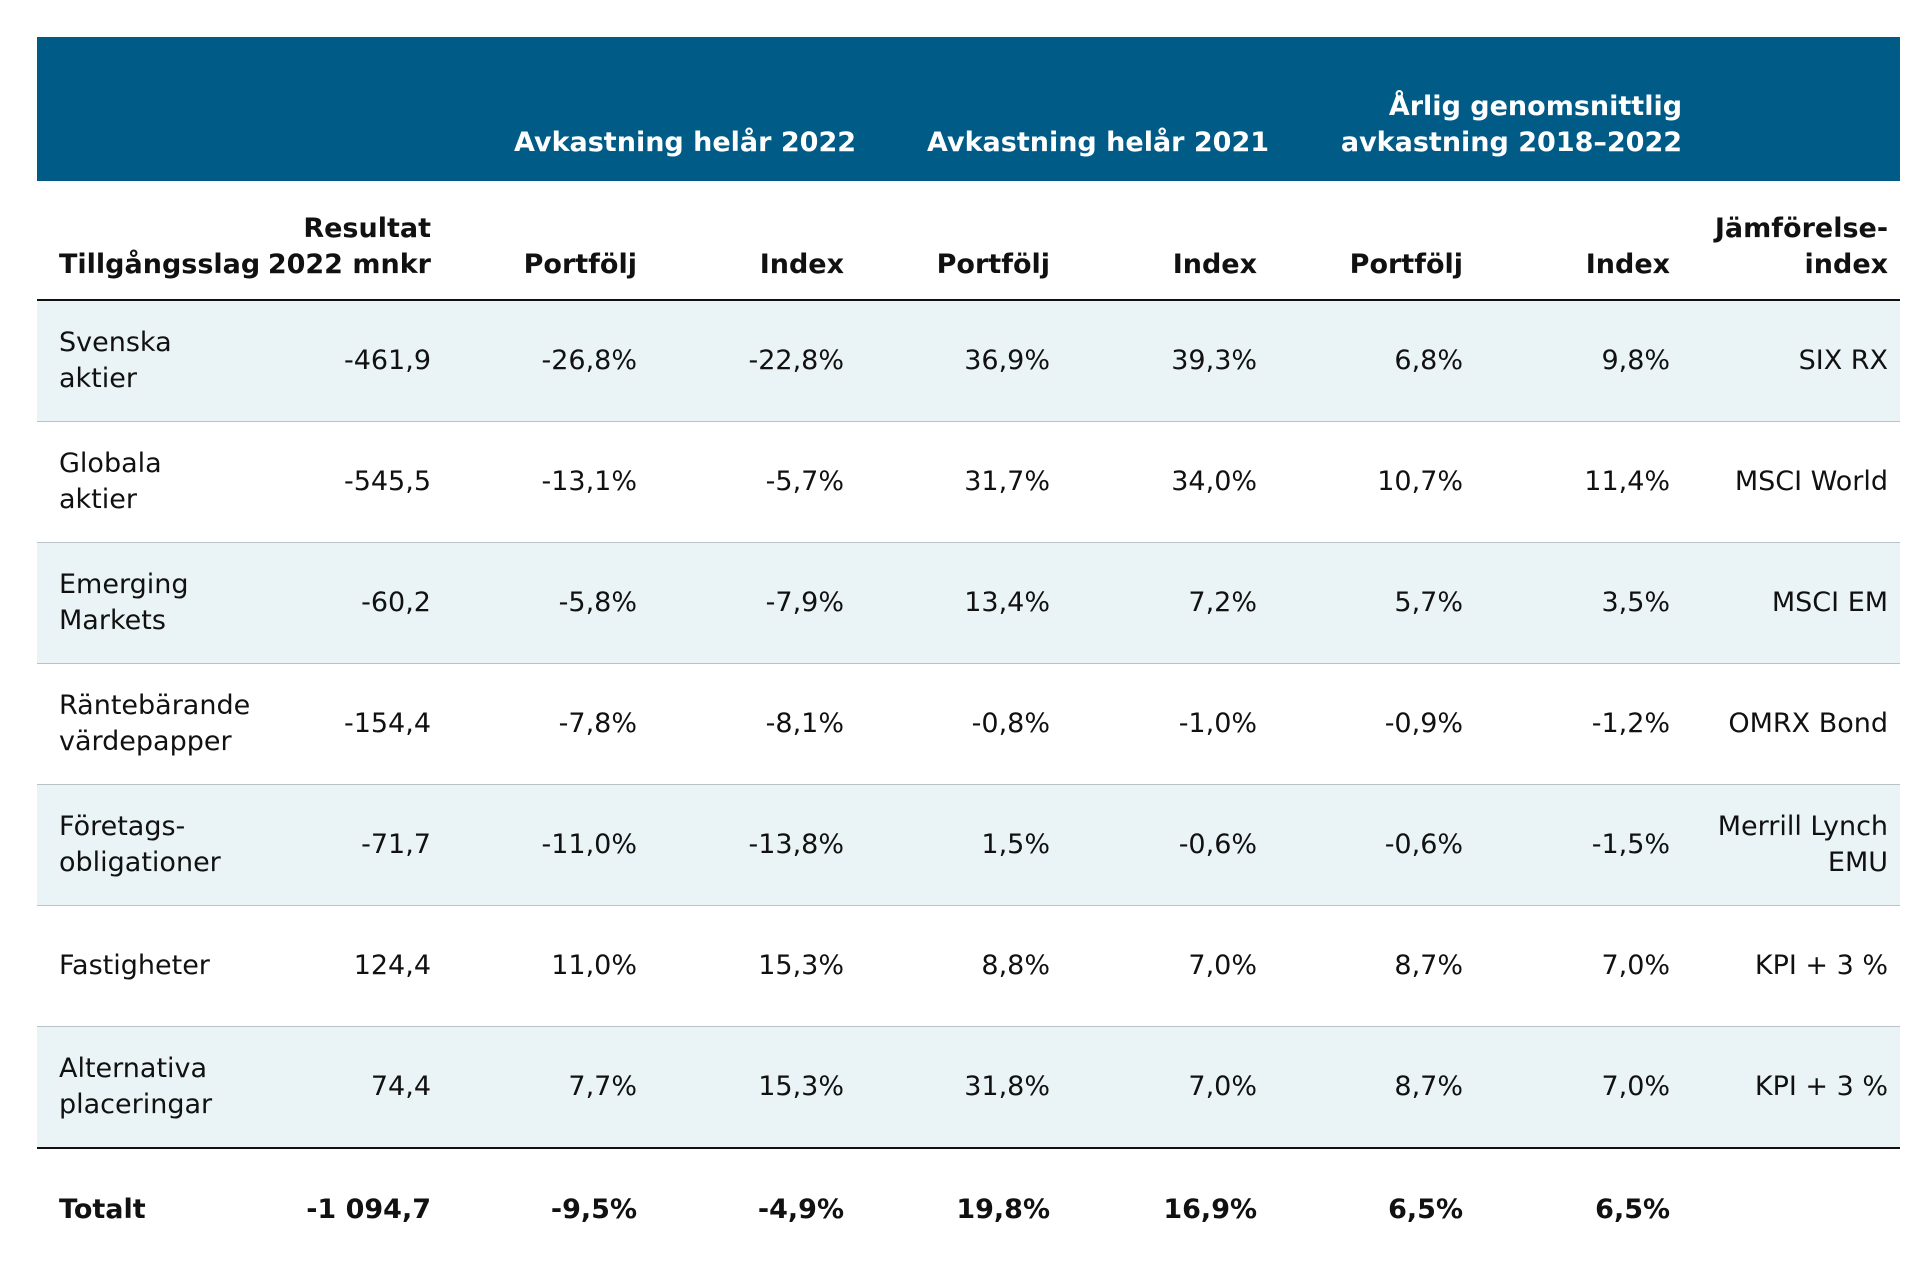  What do you see at coordinates (1166, 241) in the screenshot?
I see `column-header-index-2021: Index` at bounding box center [1166, 241].